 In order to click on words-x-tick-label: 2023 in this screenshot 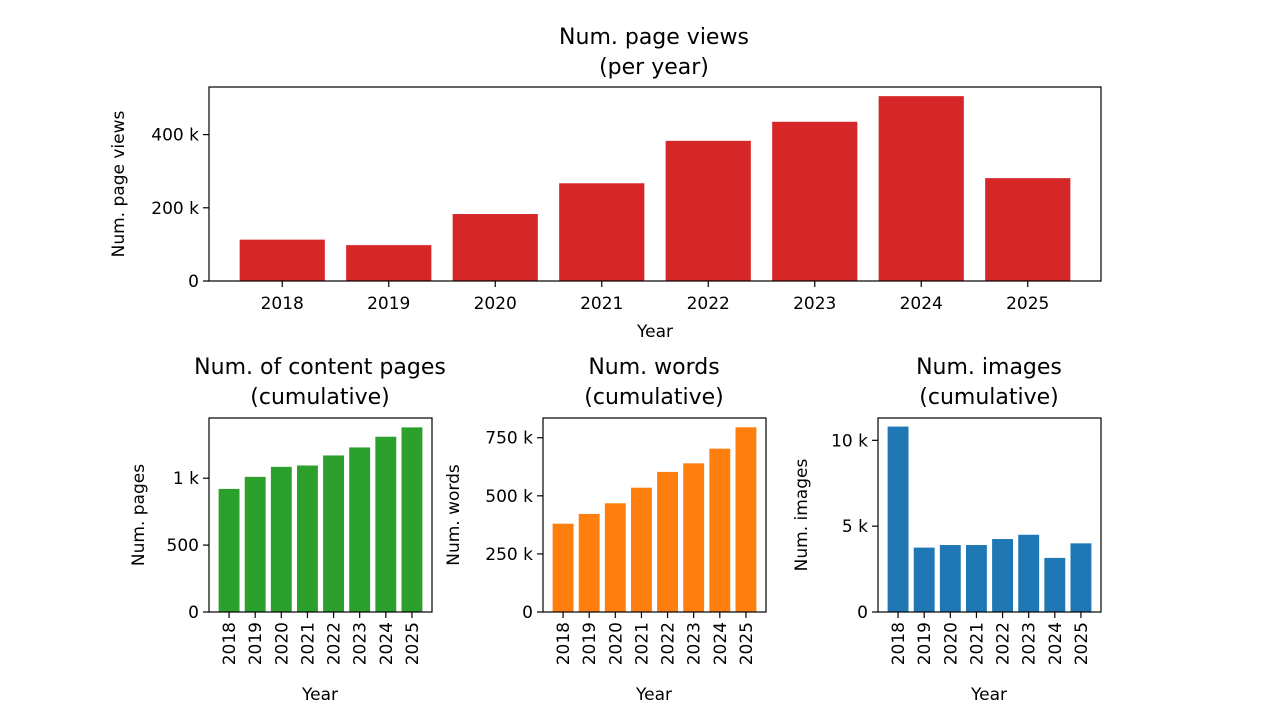, I will do `click(695, 643)`.